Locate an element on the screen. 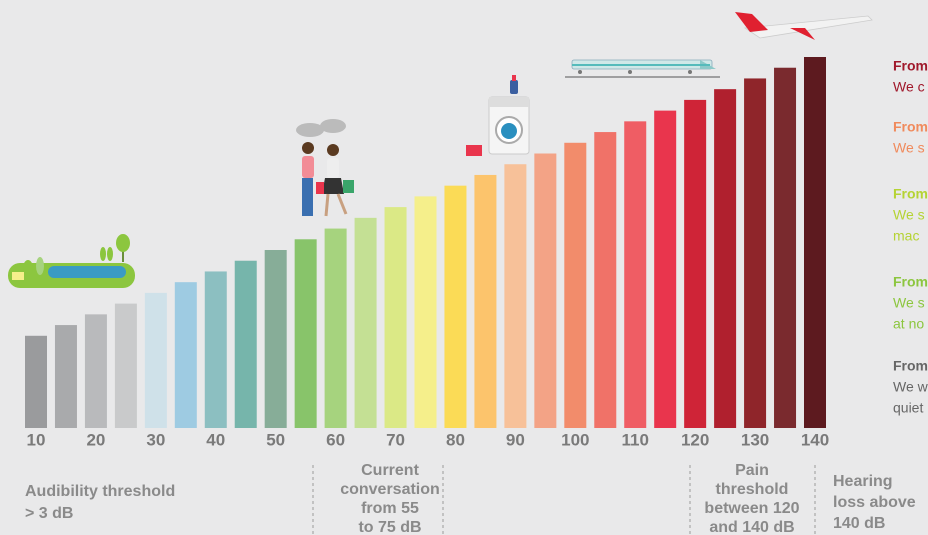 The height and width of the screenshot is (535, 928). x-tick-label: 30 is located at coordinates (155, 439).